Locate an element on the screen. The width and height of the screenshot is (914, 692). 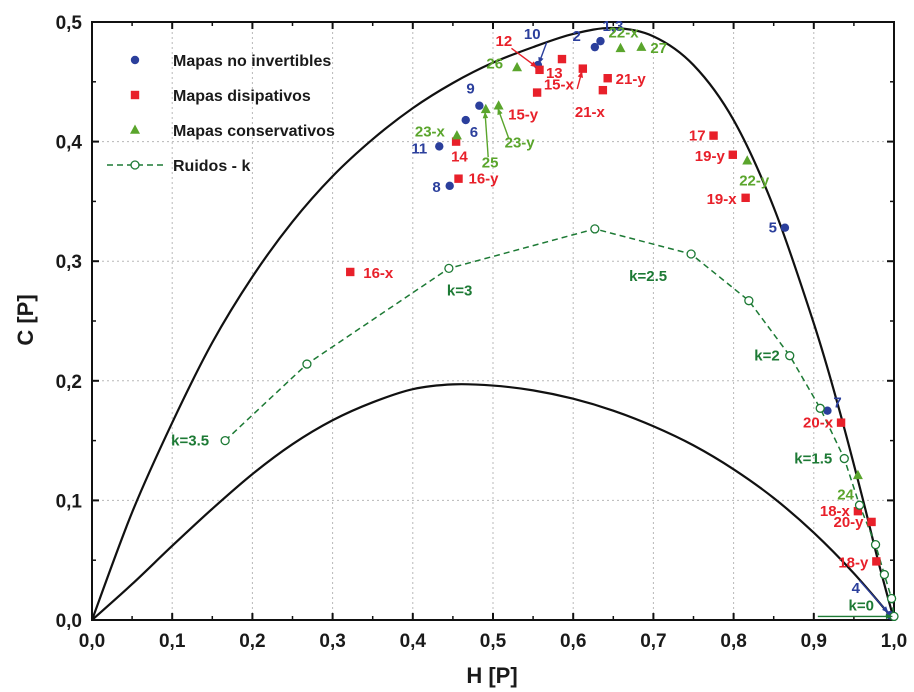
point-k=2.5 is located at coordinates (691, 254).